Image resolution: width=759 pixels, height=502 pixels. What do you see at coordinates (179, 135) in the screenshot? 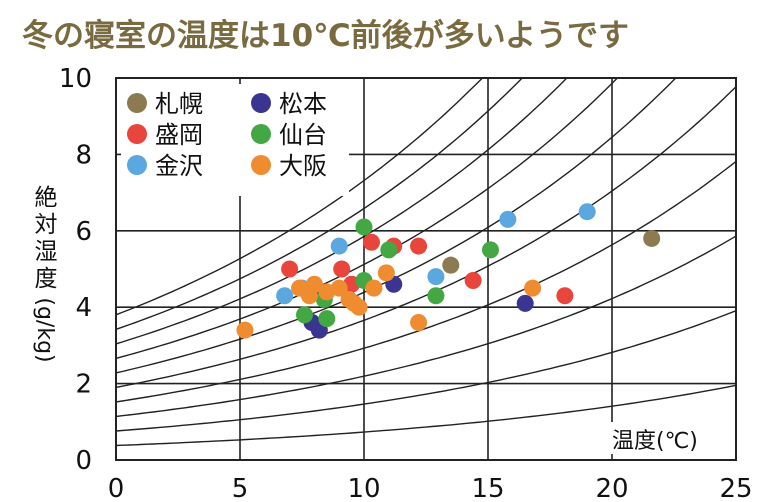
I see `legend-label: 盛岡` at bounding box center [179, 135].